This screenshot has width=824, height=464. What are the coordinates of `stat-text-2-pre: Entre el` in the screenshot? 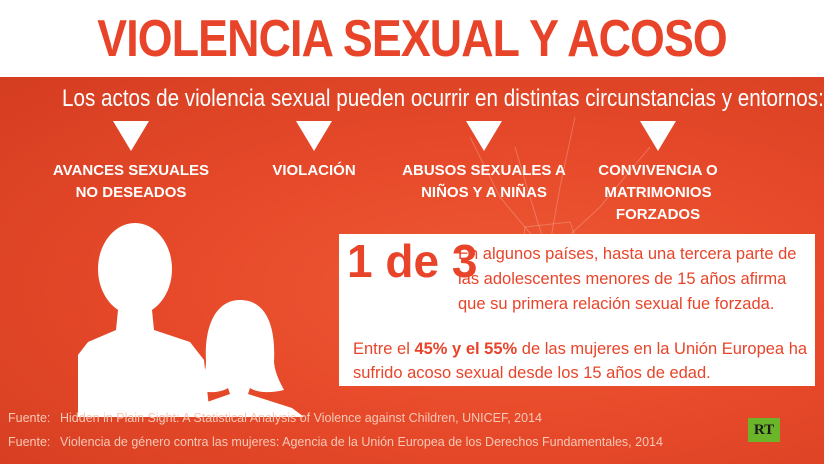 It's located at (384, 349).